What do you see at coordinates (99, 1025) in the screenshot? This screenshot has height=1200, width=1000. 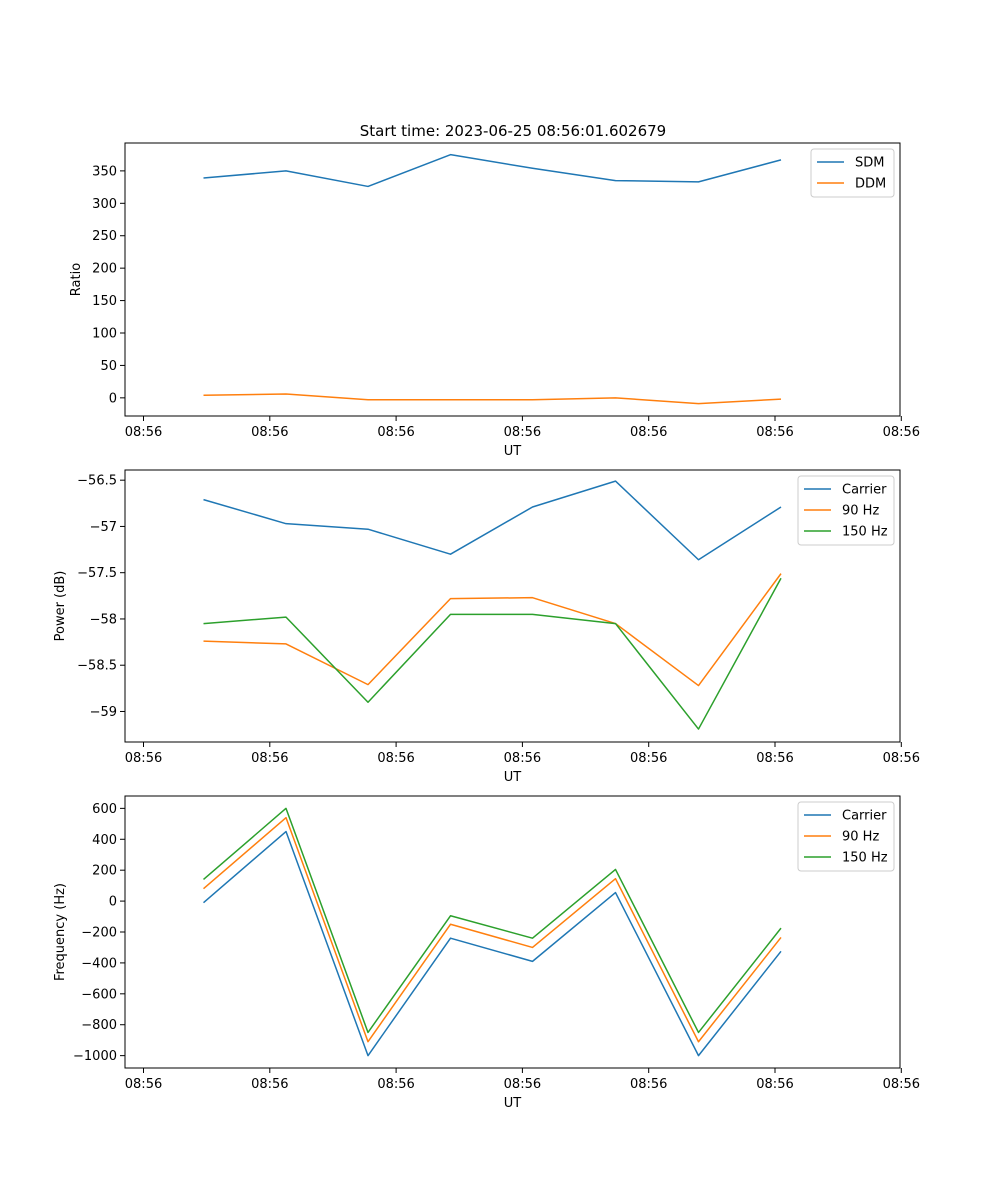 I see `y-tick-label: −800` at bounding box center [99, 1025].